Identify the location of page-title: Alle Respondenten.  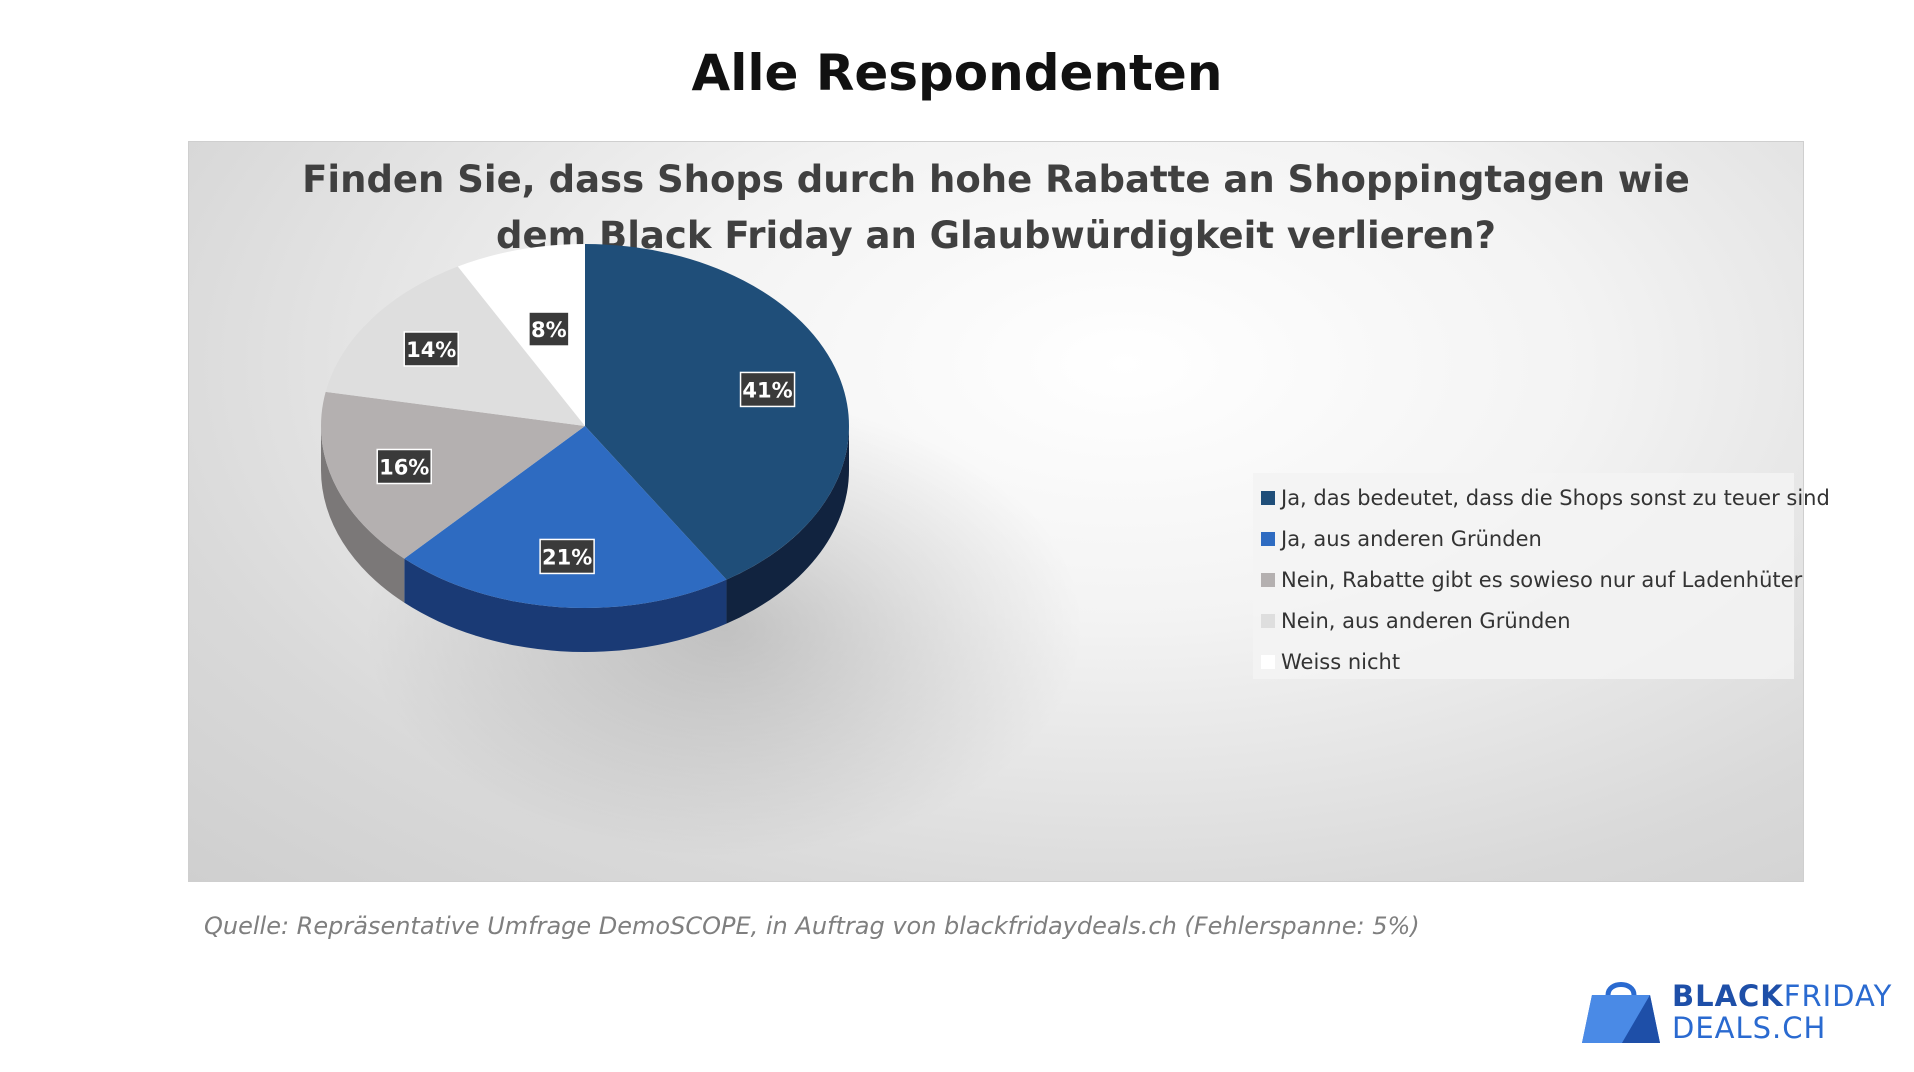
(957, 73).